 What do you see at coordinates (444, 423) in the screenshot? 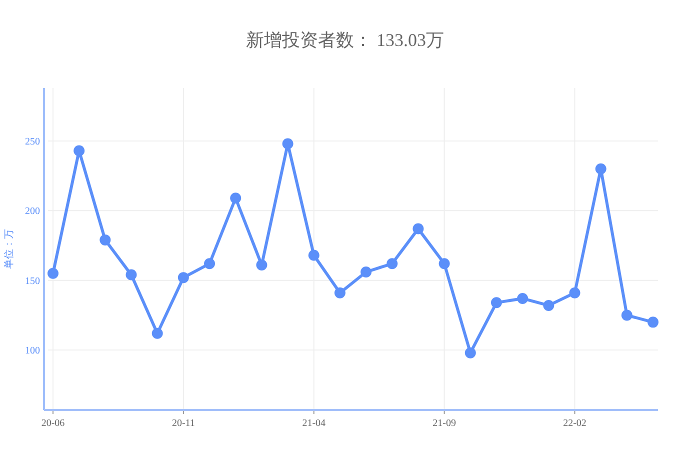
I see `x-tick-label: 21-09` at bounding box center [444, 423].